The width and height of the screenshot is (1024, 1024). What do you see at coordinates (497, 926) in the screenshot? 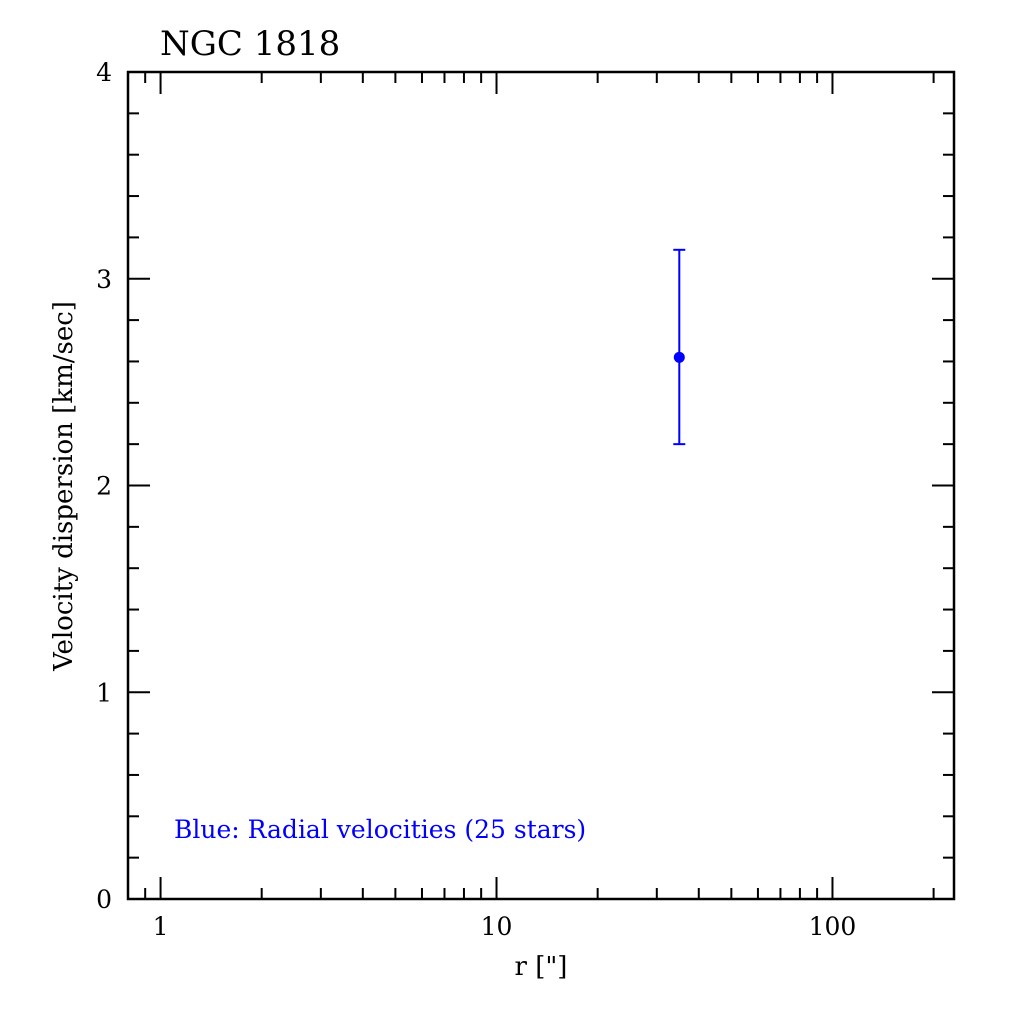
I see `x-tick-label: 10` at bounding box center [497, 926].